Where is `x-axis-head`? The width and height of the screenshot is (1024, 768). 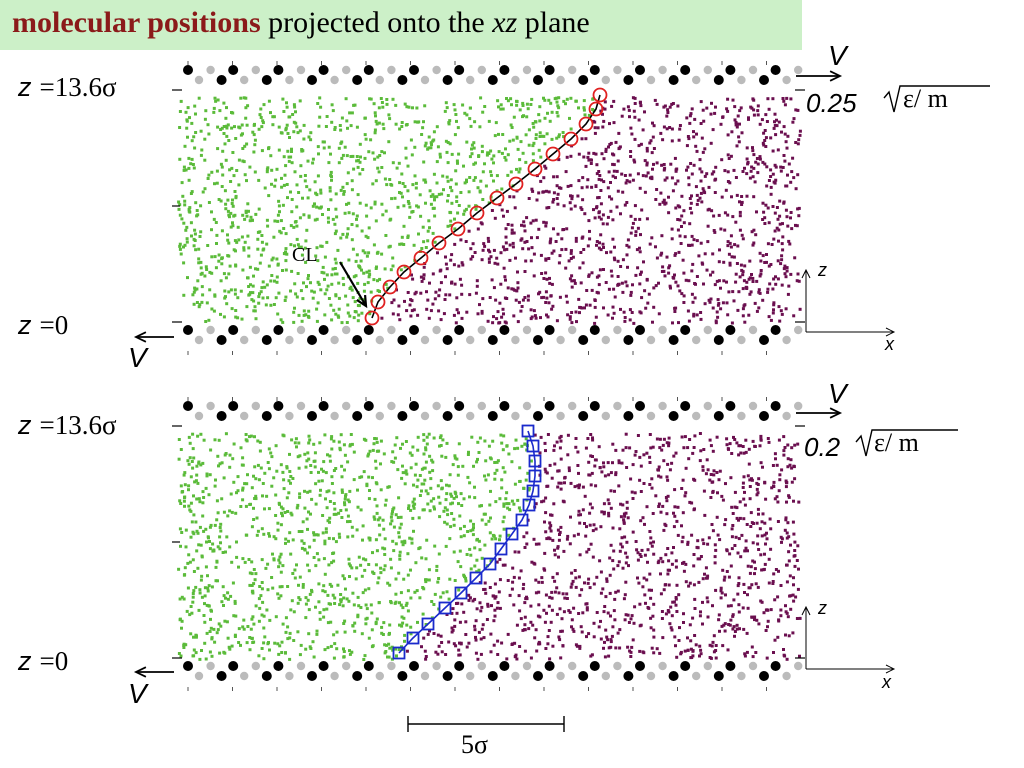 x-axis-head is located at coordinates (890, 669).